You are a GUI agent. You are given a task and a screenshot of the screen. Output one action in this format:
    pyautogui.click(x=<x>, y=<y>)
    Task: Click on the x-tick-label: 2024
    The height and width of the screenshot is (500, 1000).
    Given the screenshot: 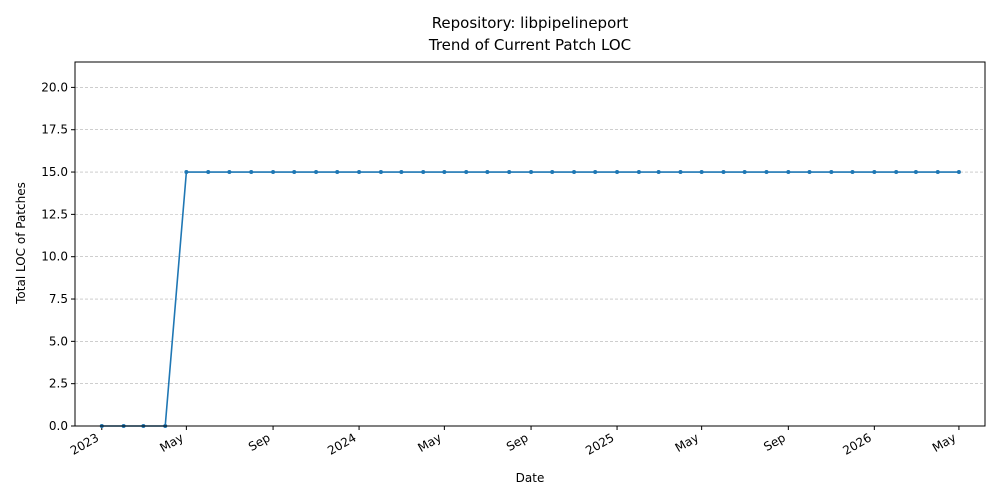 What is the action you would take?
    pyautogui.click(x=341, y=443)
    